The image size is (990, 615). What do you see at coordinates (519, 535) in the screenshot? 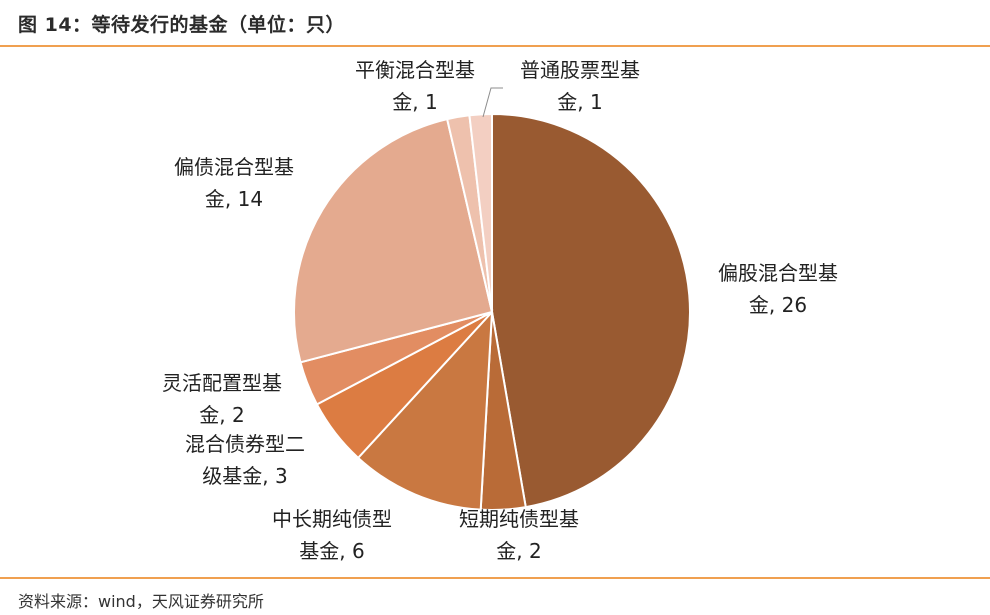
I see `slice-label-2: 短期纯债型基金, 2` at bounding box center [519, 535].